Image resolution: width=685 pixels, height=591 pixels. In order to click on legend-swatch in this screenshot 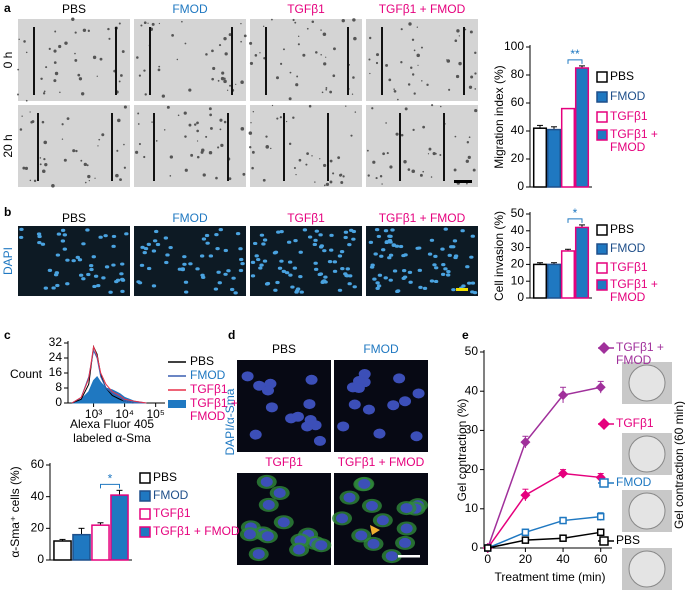, I will do `click(602, 97)`.